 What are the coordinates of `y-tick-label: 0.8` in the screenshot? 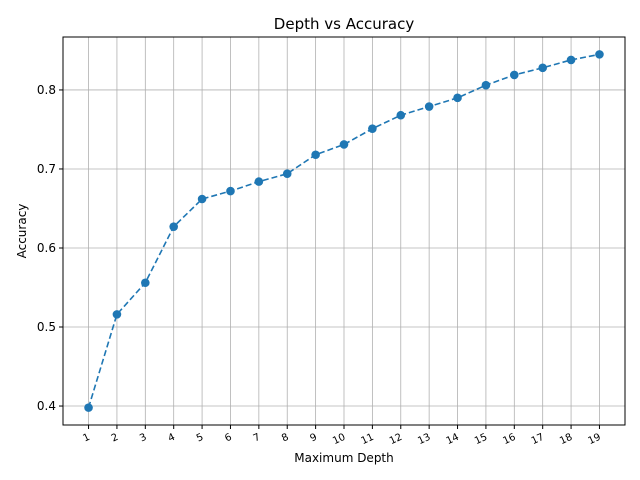 It's located at (46, 90).